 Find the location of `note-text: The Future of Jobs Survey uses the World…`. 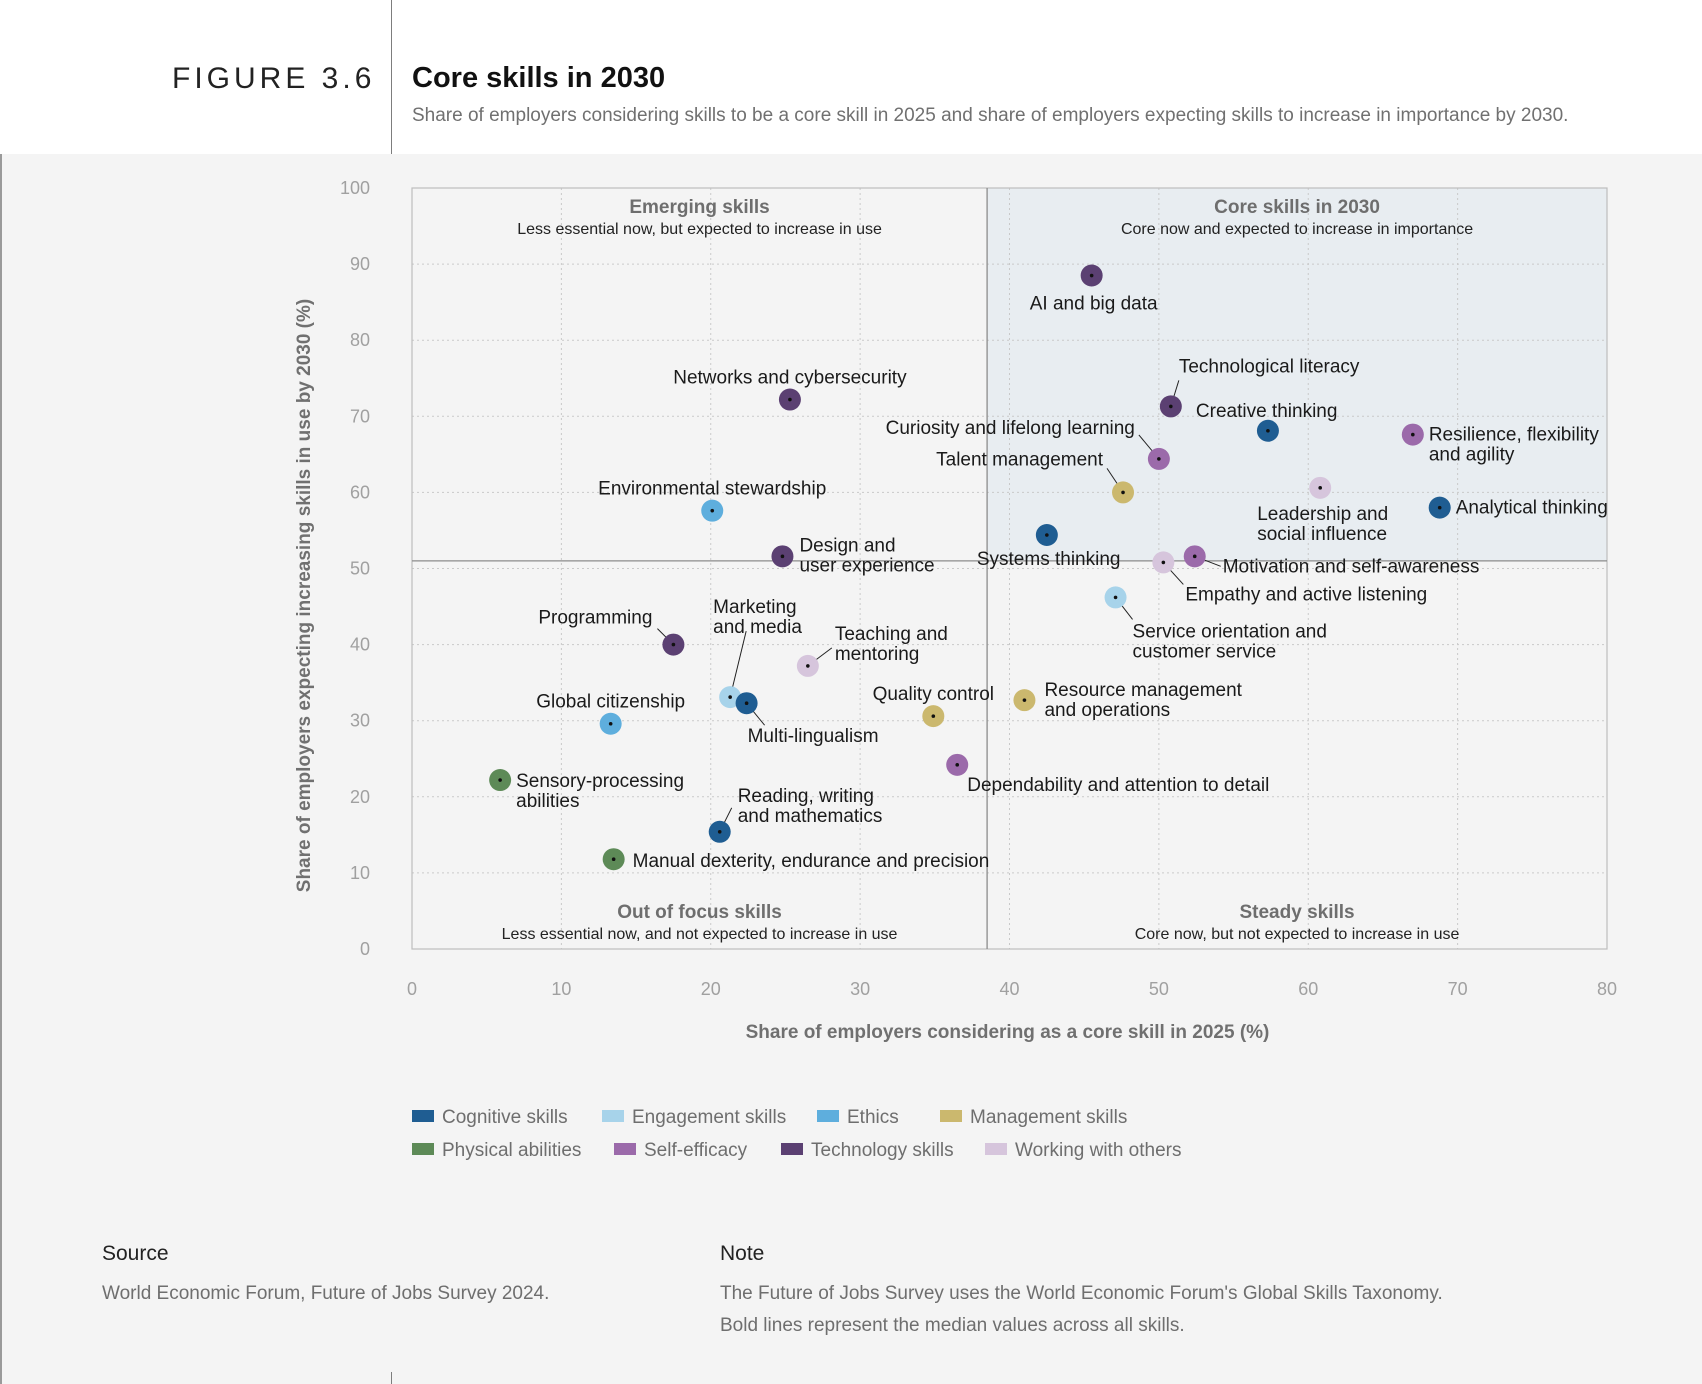

note-text: The Future of Jobs Survey uses the World… is located at coordinates (1081, 1293).